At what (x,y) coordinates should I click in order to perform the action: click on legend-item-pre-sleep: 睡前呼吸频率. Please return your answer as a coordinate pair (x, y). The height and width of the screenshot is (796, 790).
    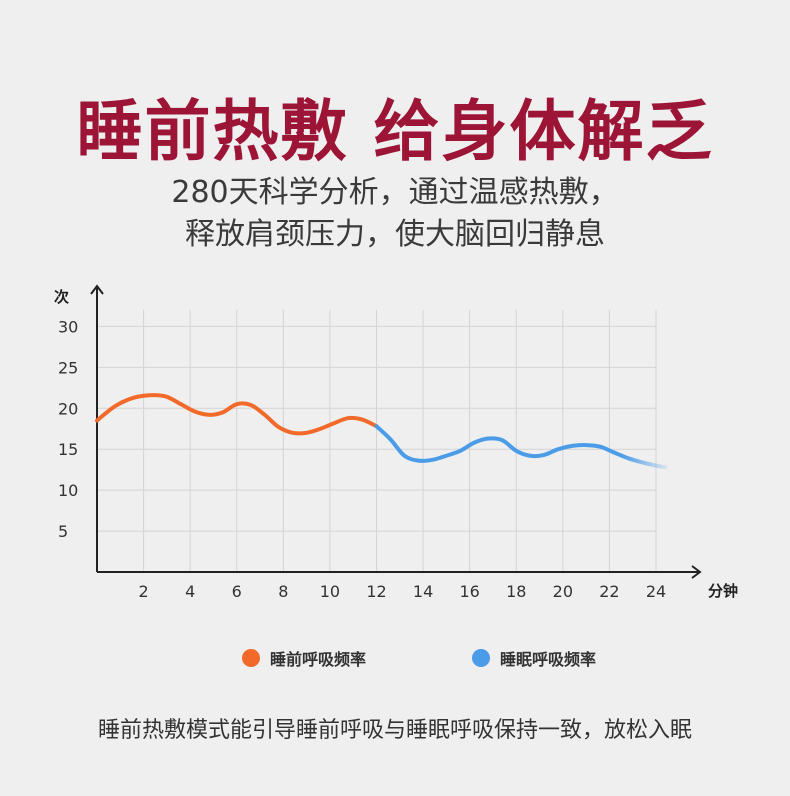
    Looking at the image, I should click on (304, 658).